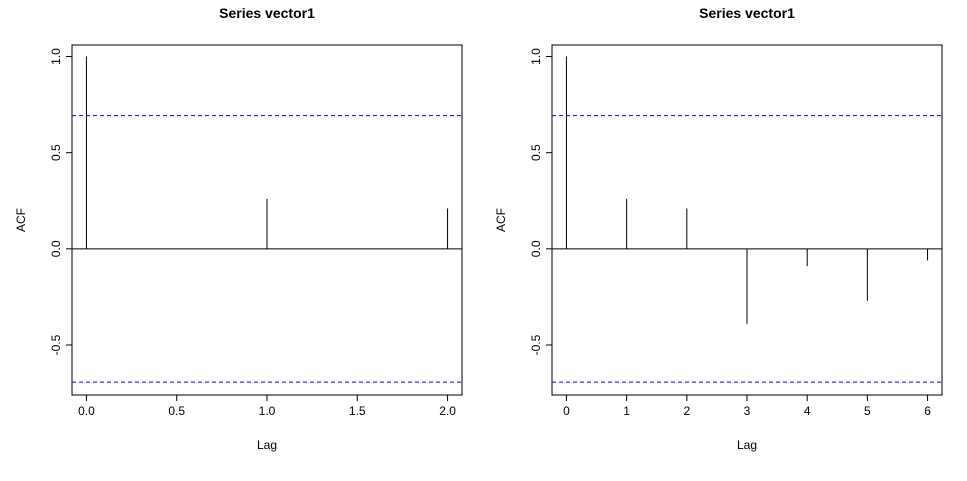 This screenshot has height=481, width=967. What do you see at coordinates (927, 411) in the screenshot?
I see `x-tick-label: 6` at bounding box center [927, 411].